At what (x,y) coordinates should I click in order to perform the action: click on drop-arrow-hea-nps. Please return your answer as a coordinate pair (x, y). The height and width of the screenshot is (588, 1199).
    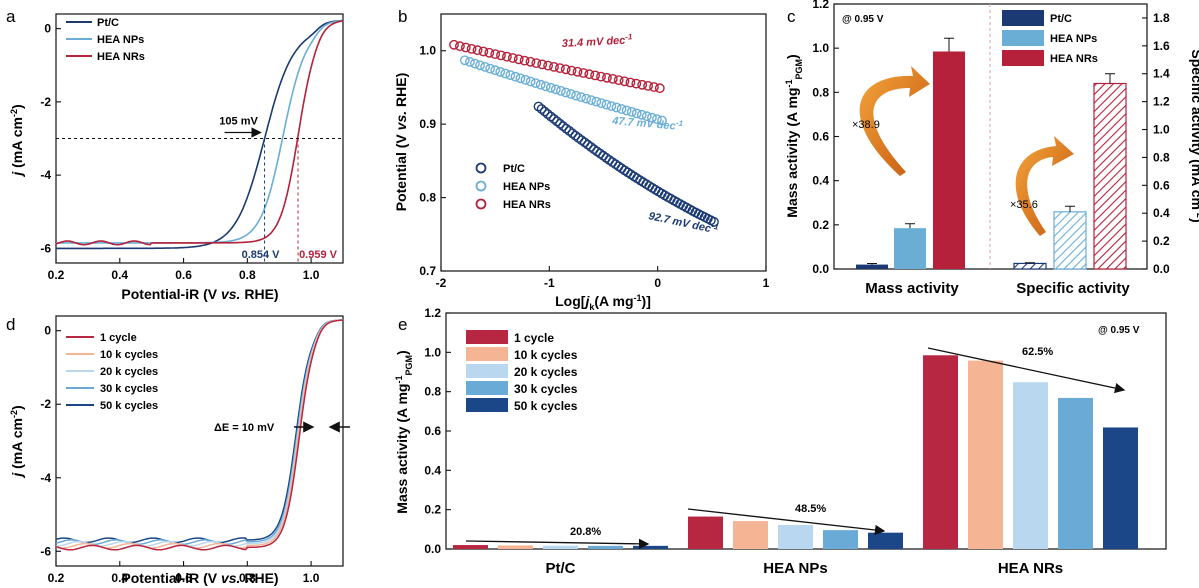
    Looking at the image, I should click on (786, 522).